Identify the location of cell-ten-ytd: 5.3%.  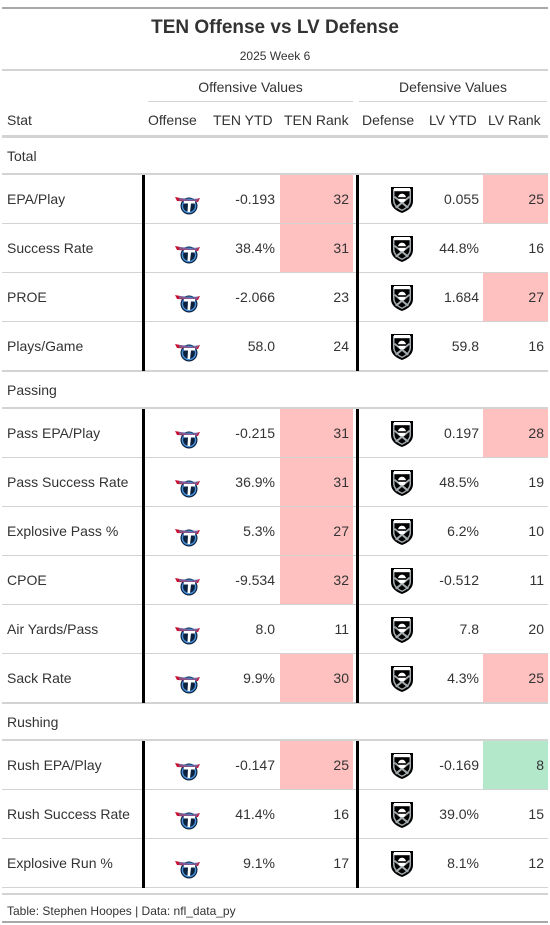
(259, 531).